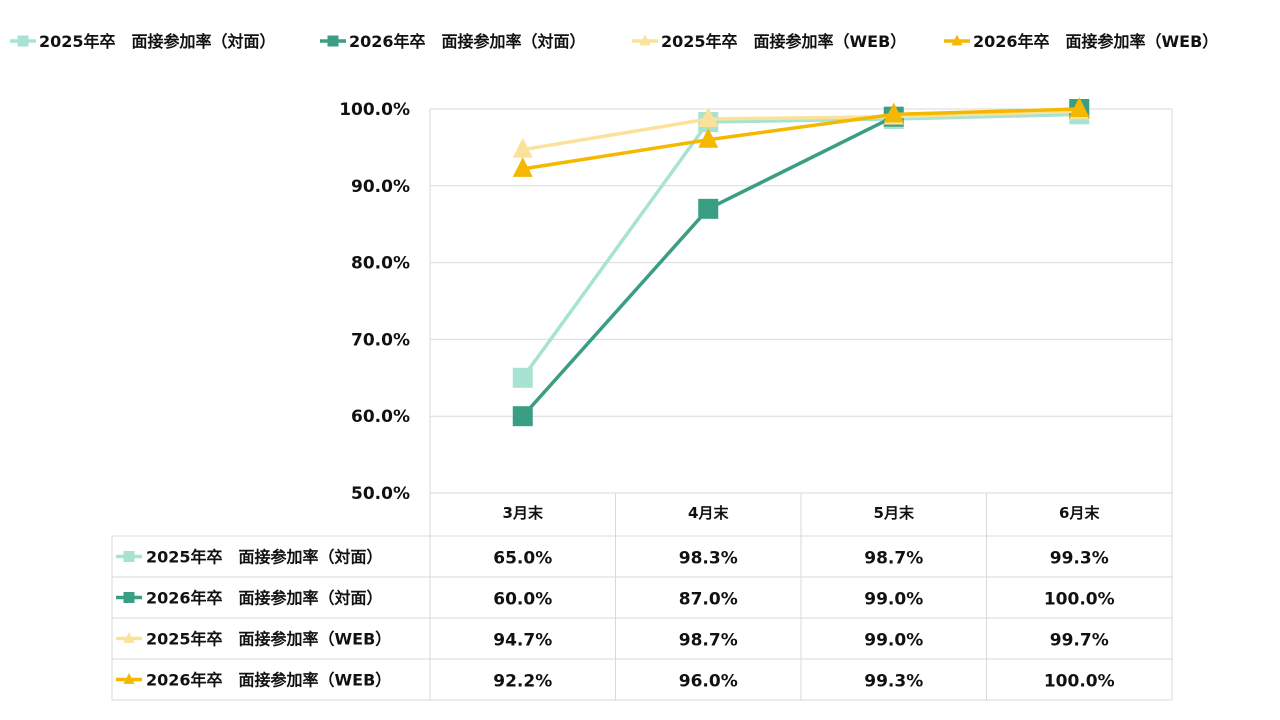  Describe the element at coordinates (522, 600) in the screenshot. I see `table-cell-value: 60.0%` at that location.